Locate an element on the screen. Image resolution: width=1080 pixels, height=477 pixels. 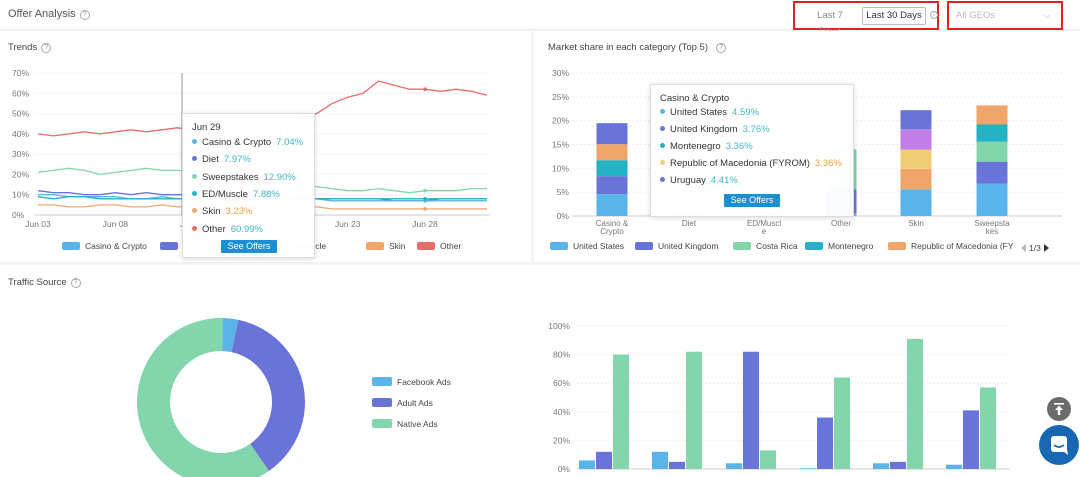
y-tick-label: 30% is located at coordinates (20, 154).